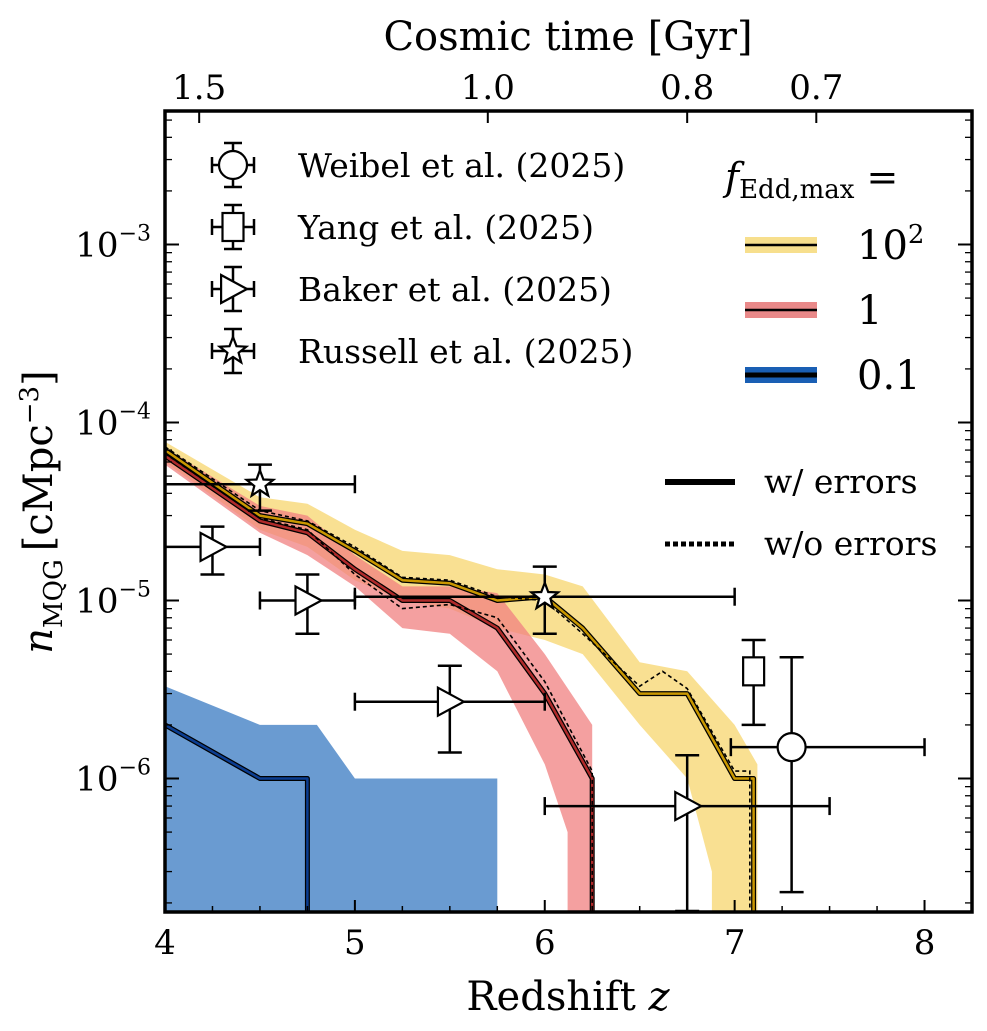 The image size is (987, 1031). What do you see at coordinates (445, 227) in the screenshot?
I see `legend-obs-label-1: Yang et al. (2025)` at bounding box center [445, 227].